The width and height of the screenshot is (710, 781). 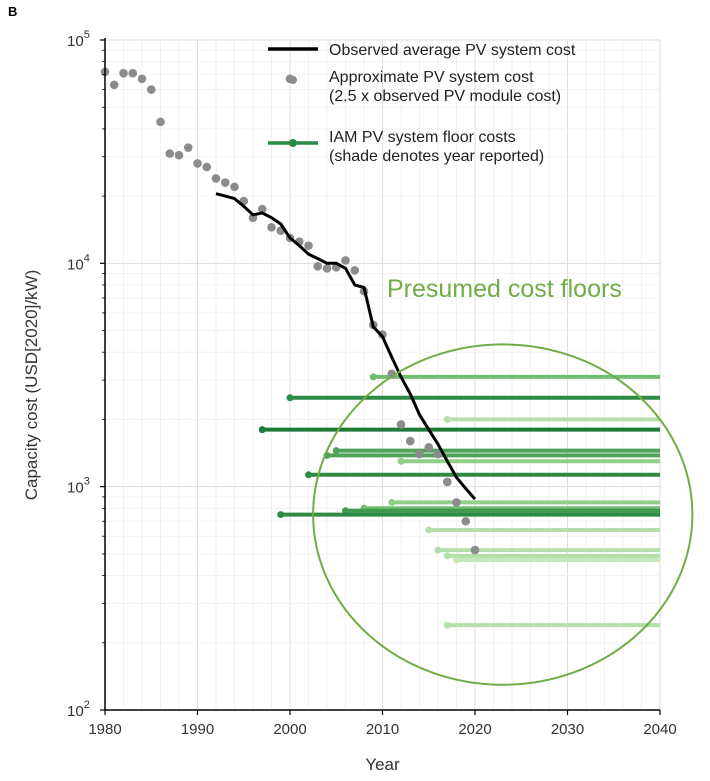 I want to click on annotation-text: Presumed cost floors, so click(x=504, y=289).